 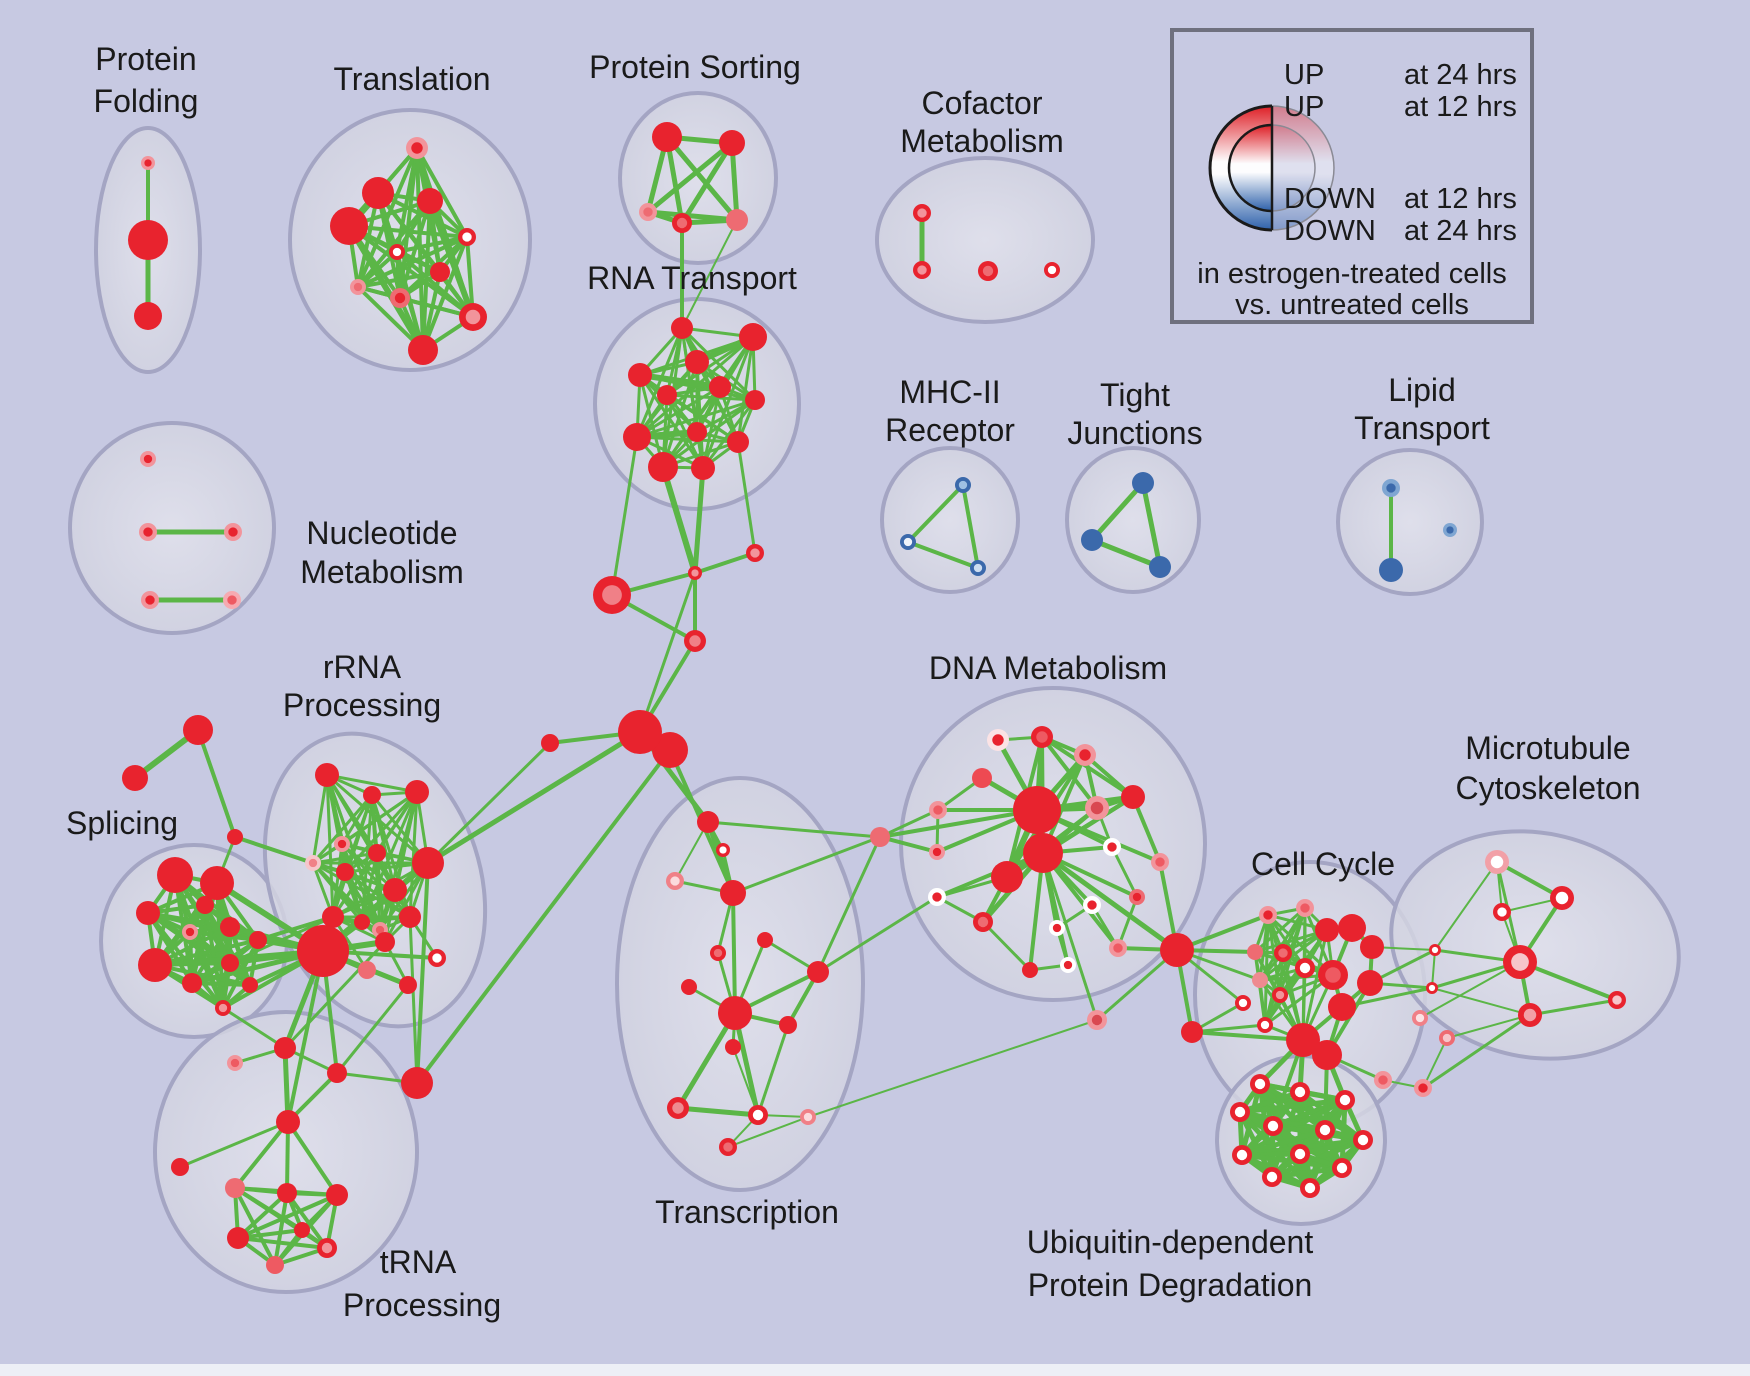 What do you see at coordinates (335, 995) in the screenshot?
I see `edge-rr12-tn0` at bounding box center [335, 995].